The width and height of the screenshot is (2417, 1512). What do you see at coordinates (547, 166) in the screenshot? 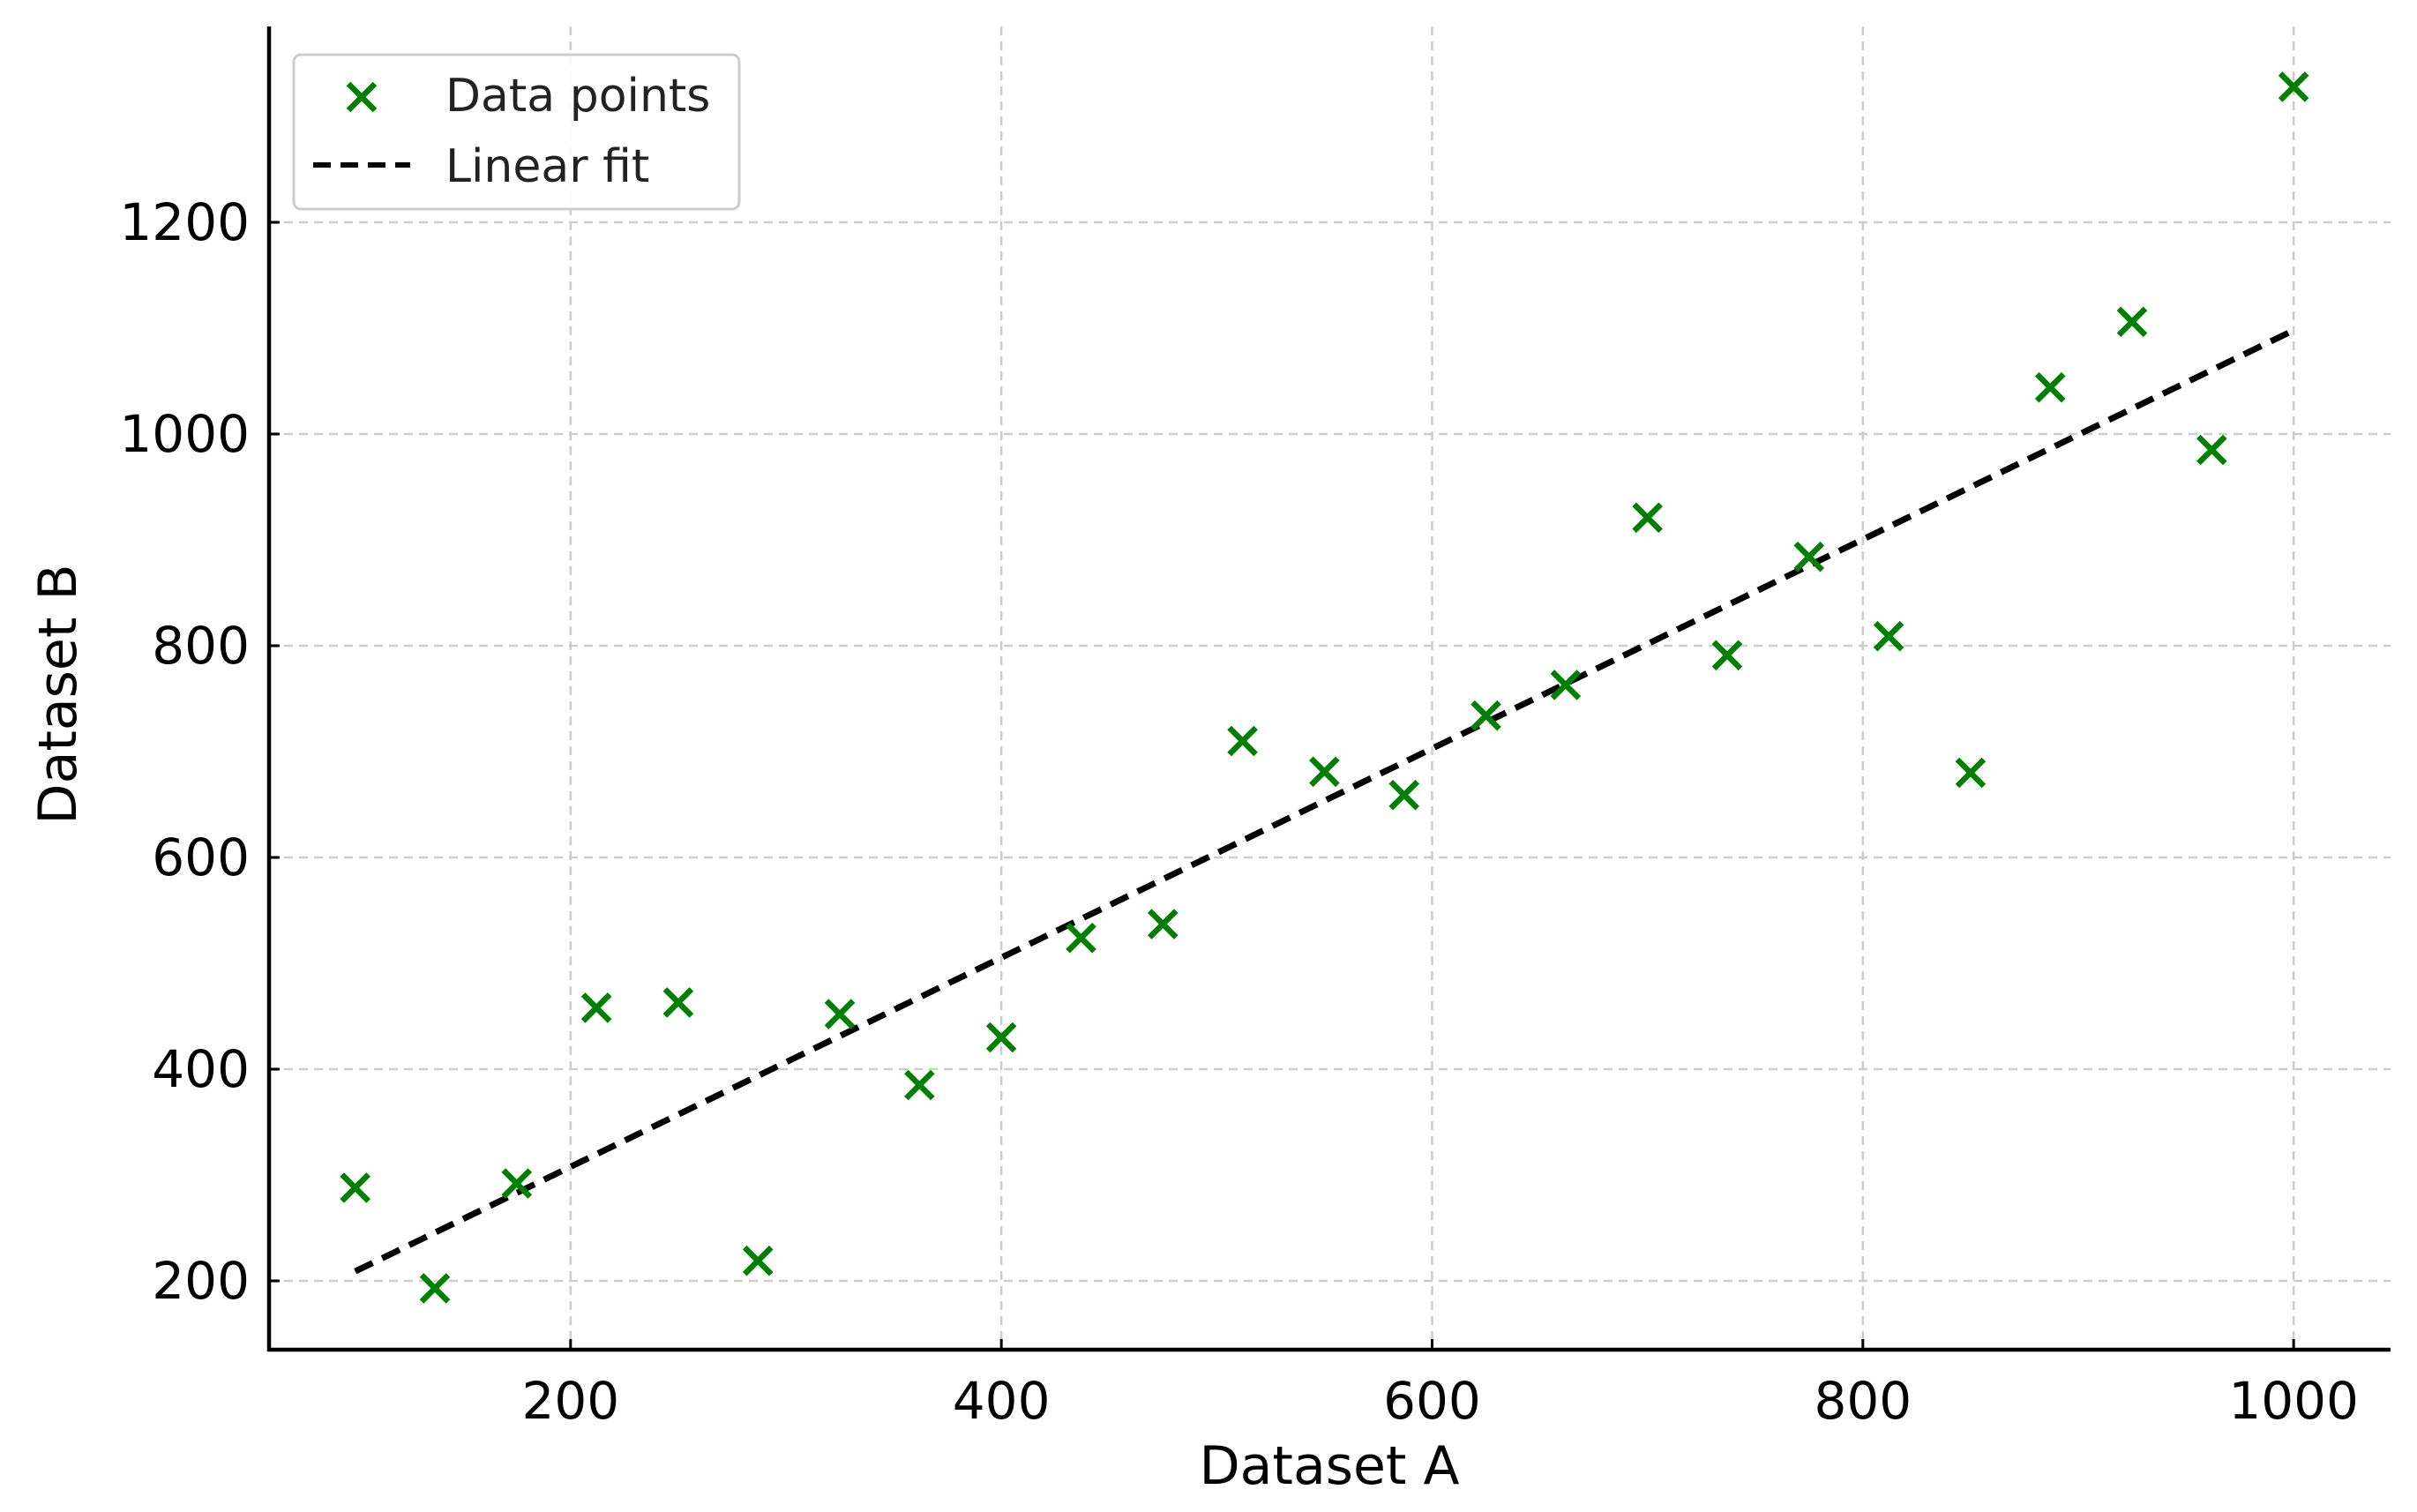
I see `legend-label-linear-fit: Linear fit` at bounding box center [547, 166].